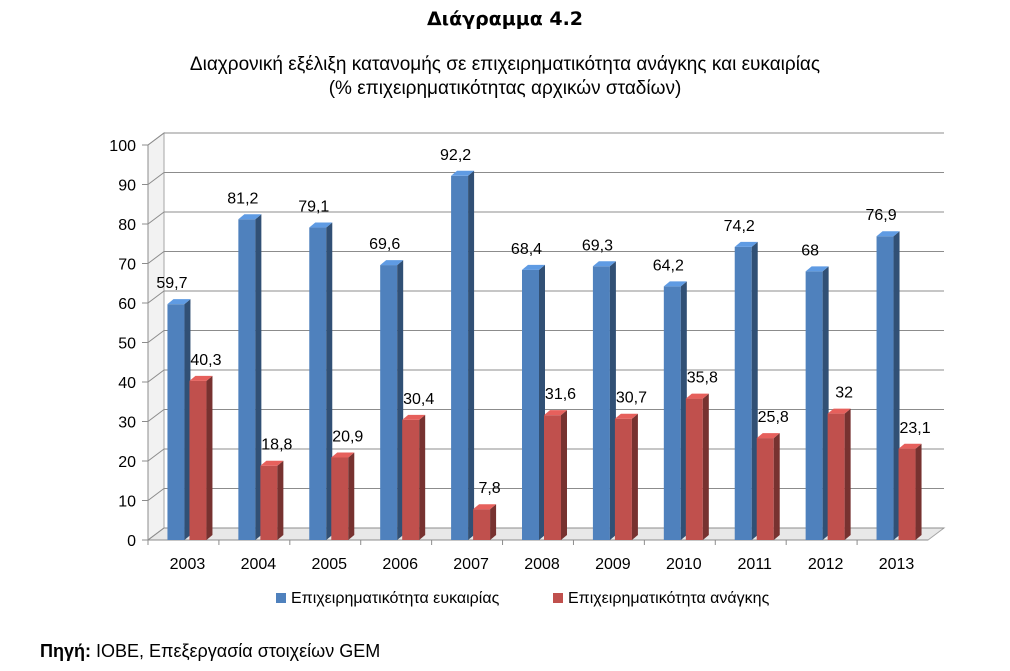 The height and width of the screenshot is (671, 1010). Describe the element at coordinates (560, 394) in the screenshot. I see `data-label: 31,6` at that location.